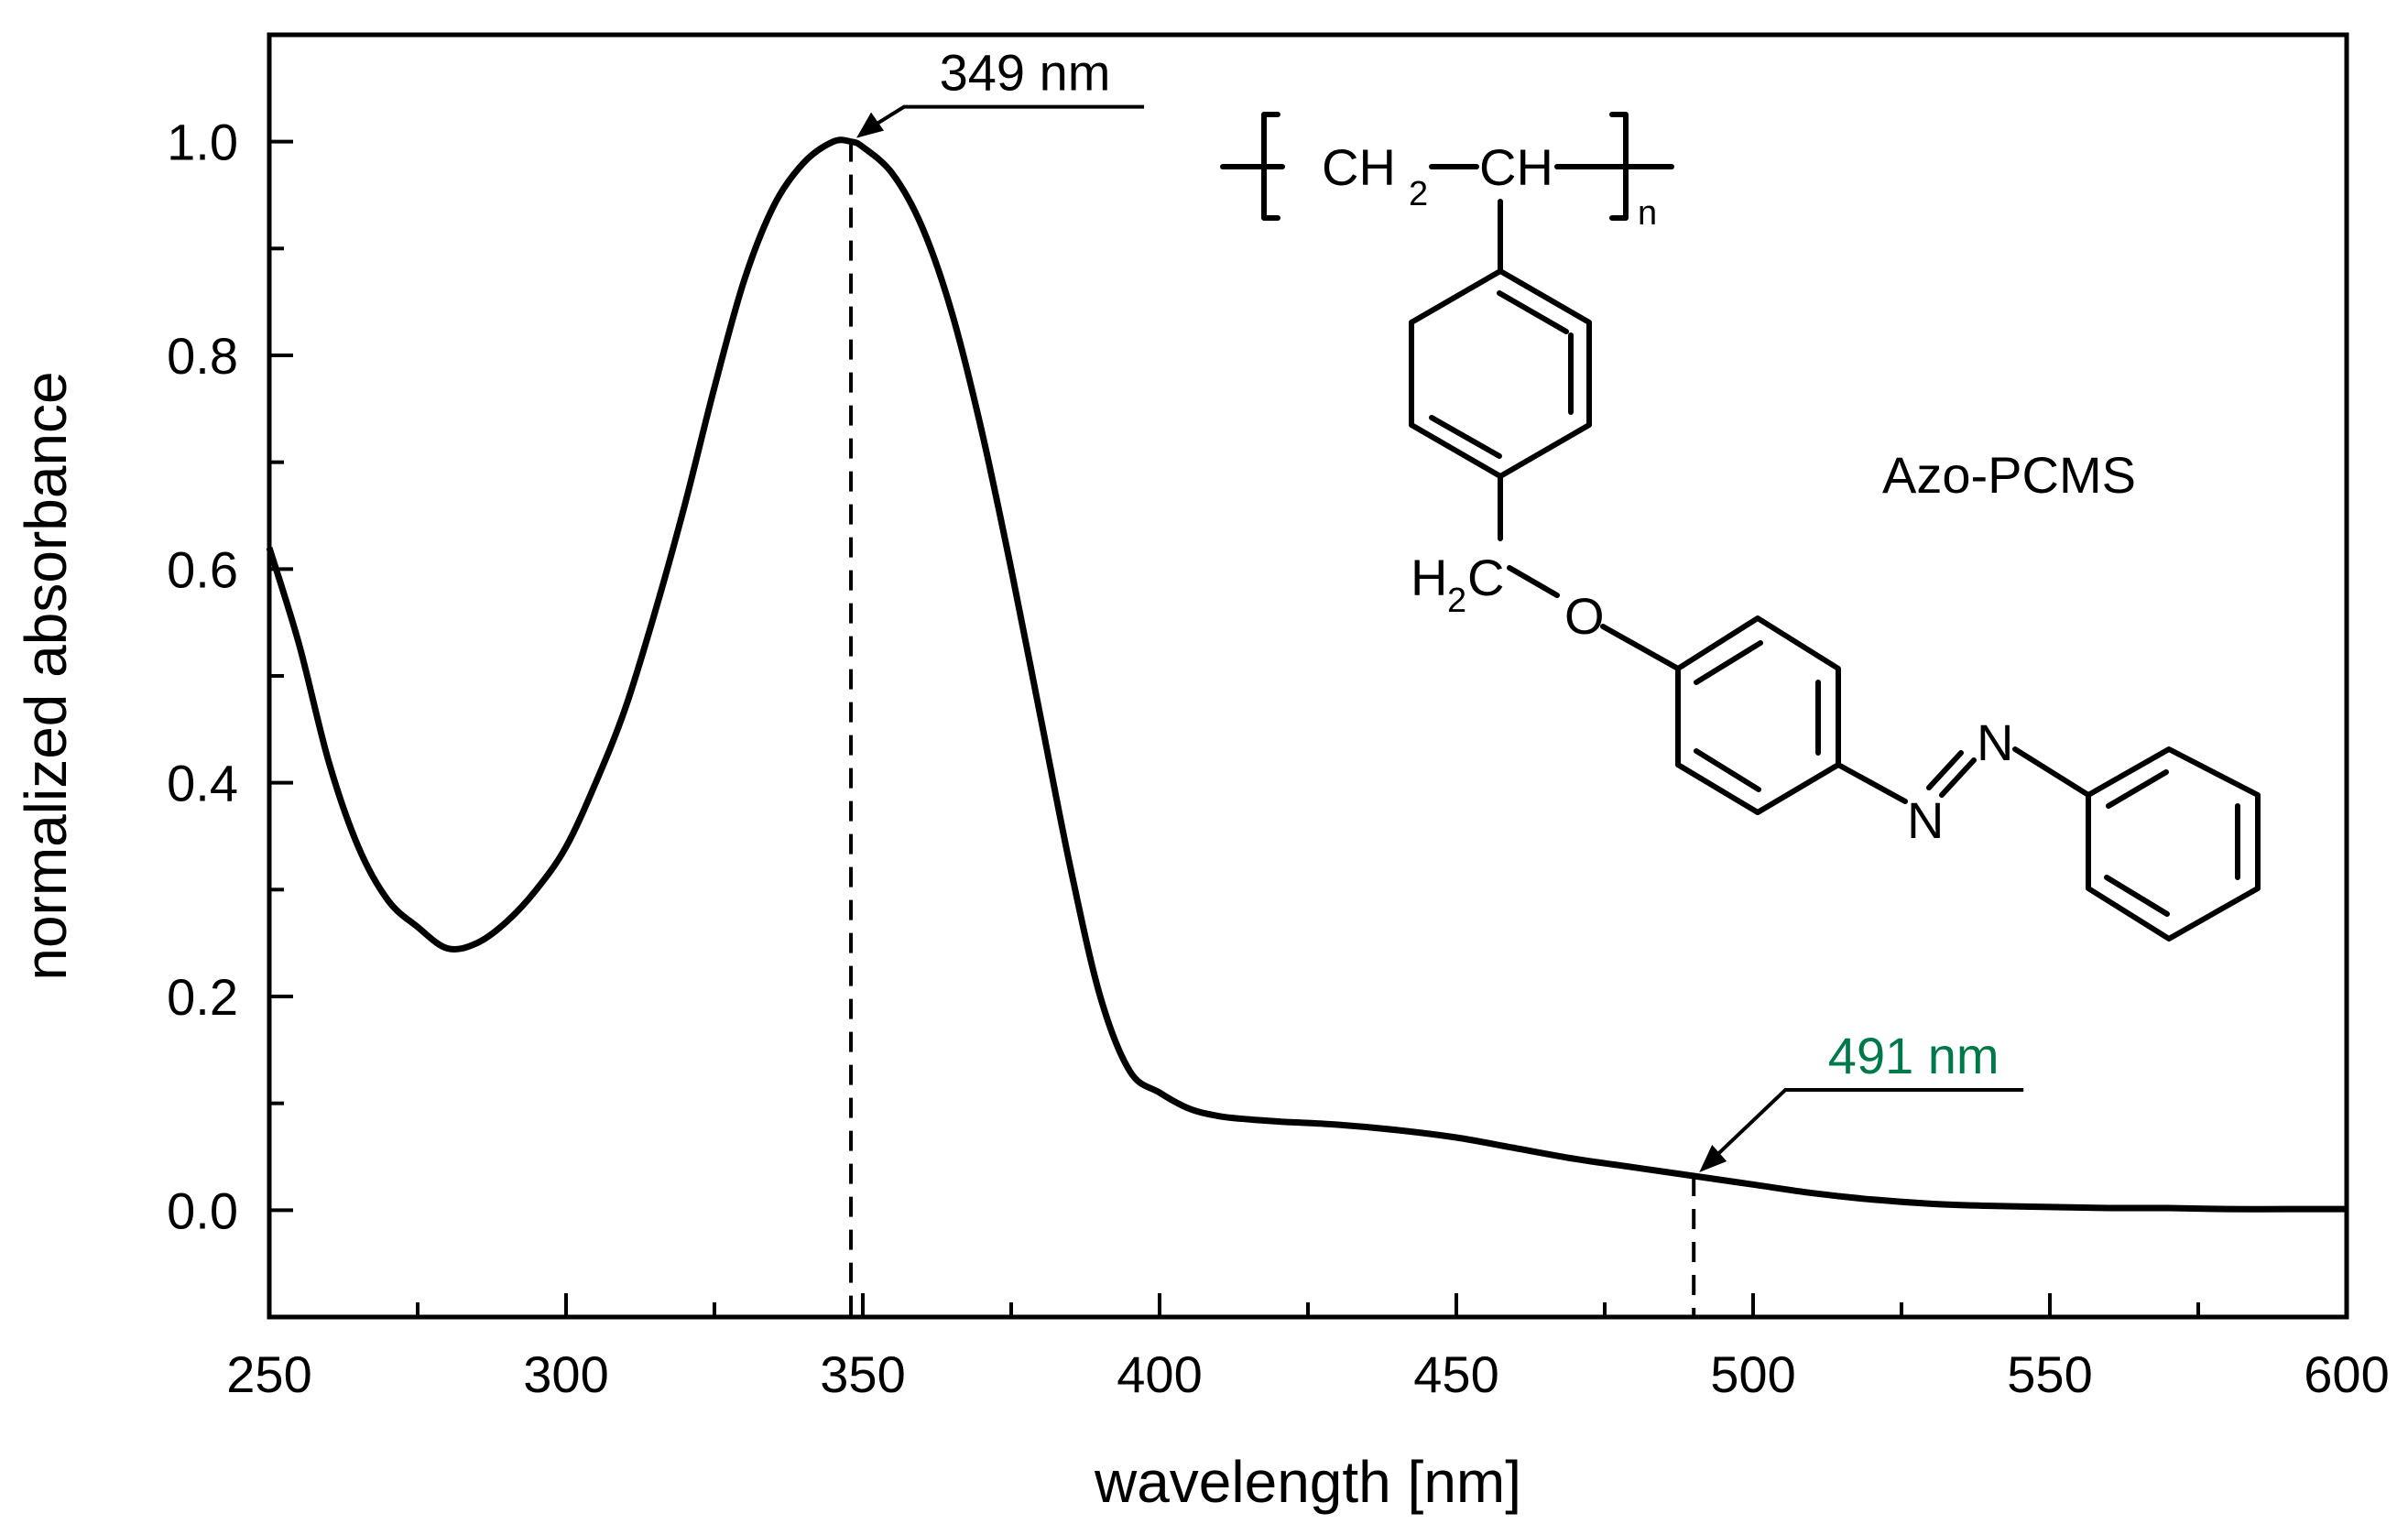  What do you see at coordinates (268, 1374) in the screenshot?
I see `x-tick-label: 250` at bounding box center [268, 1374].